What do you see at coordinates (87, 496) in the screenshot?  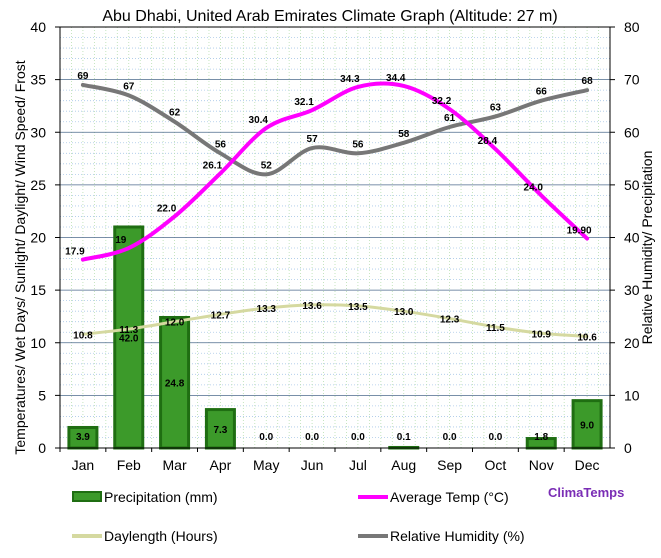 I see `legend-swatch-precipitation` at bounding box center [87, 496].